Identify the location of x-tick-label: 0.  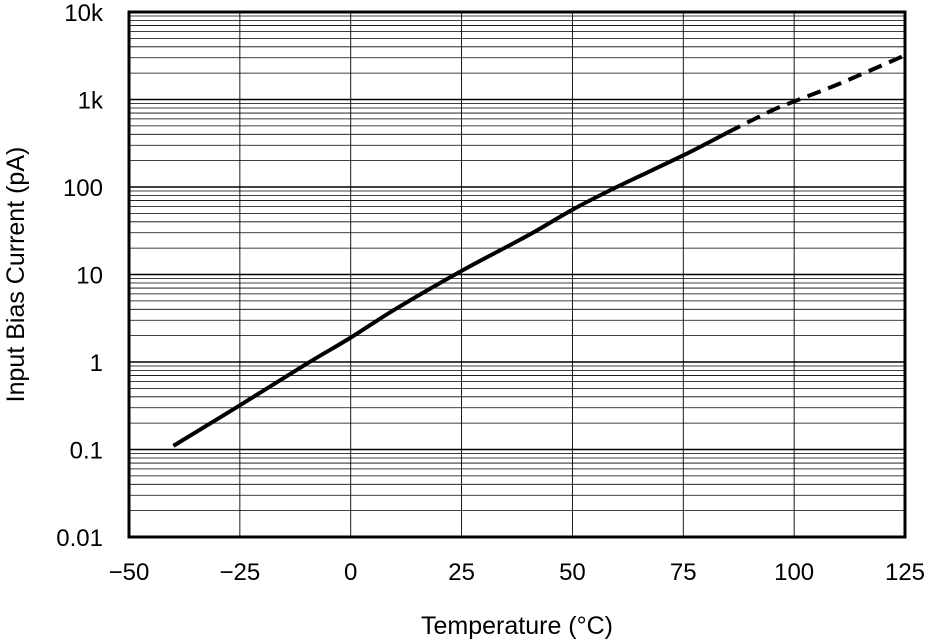
(350, 572).